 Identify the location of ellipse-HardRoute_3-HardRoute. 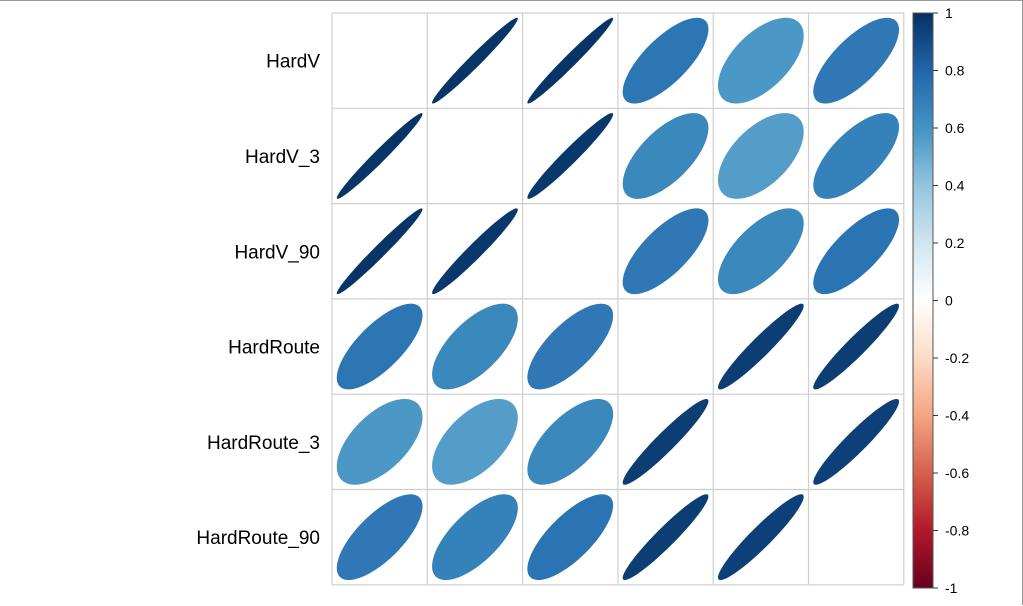
(665, 441).